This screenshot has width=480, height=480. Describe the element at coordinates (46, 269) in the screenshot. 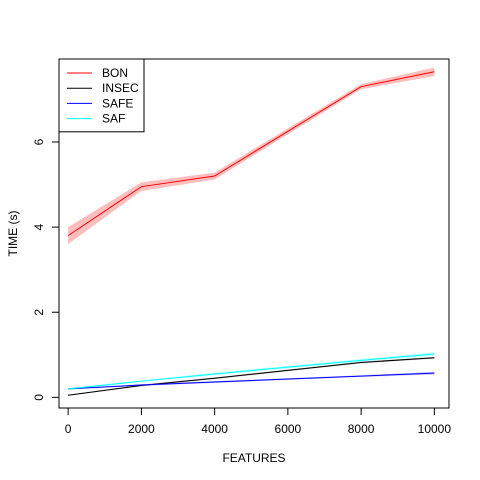

I see `y-axis: 0 2 4 6` at that location.